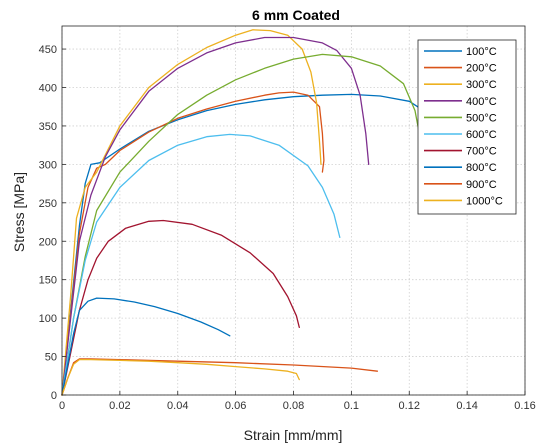 The width and height of the screenshot is (550, 448). Describe the element at coordinates (481, 185) in the screenshot. I see `legend-label: 900°C` at that location.